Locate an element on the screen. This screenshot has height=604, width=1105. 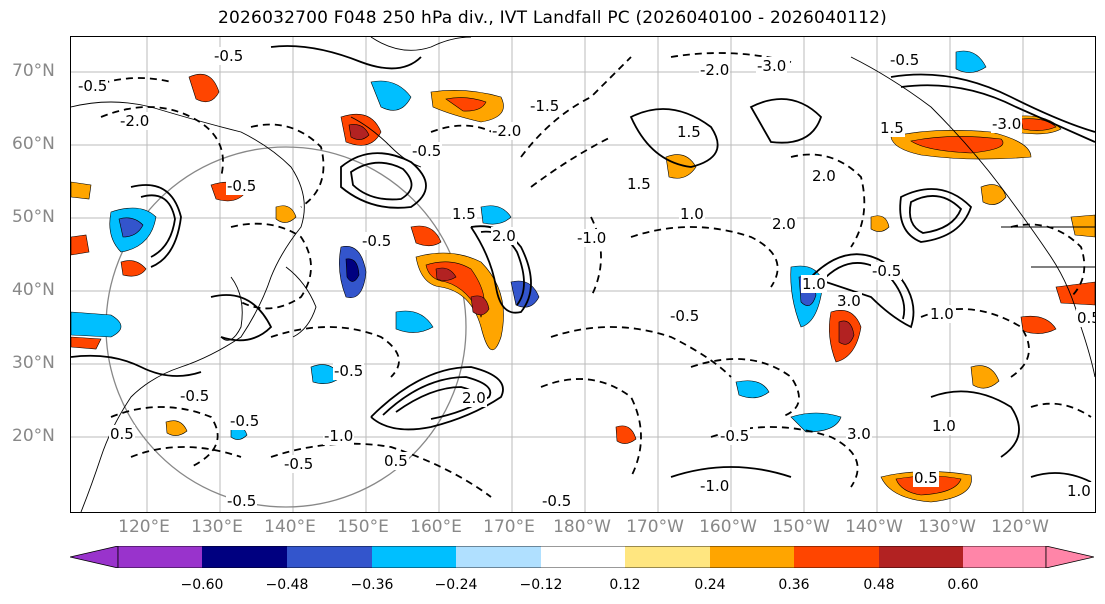
lon-label-140e: 140°E is located at coordinates (290, 527).